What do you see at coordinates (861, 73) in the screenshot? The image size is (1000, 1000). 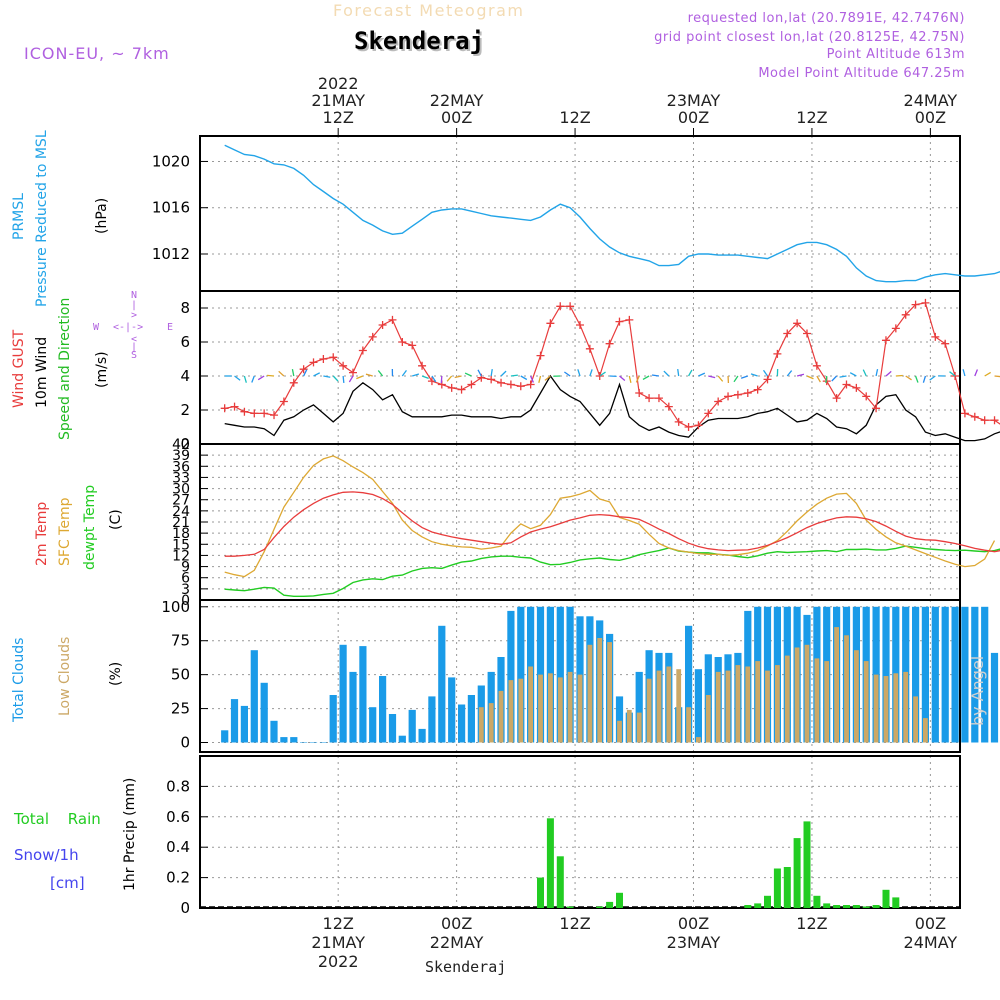 I see `model-altitude: Model Point Altitude 647.25m` at bounding box center [861, 73].